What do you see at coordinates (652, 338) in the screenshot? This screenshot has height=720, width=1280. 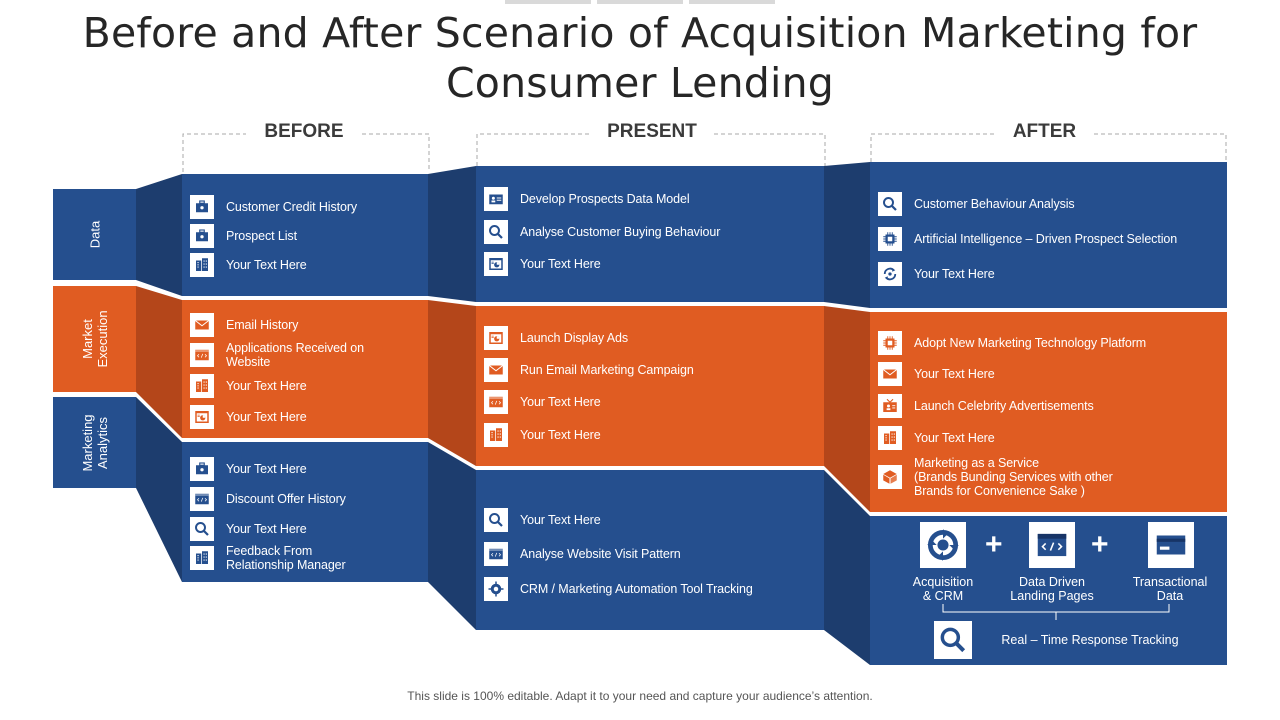 I see `present-market-item-1: Launch Display Ads` at bounding box center [652, 338].